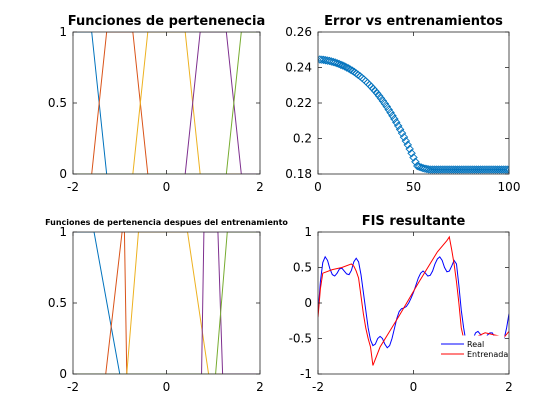  Describe the element at coordinates (413, 187) in the screenshot. I see `x-tick-label: 50` at that location.